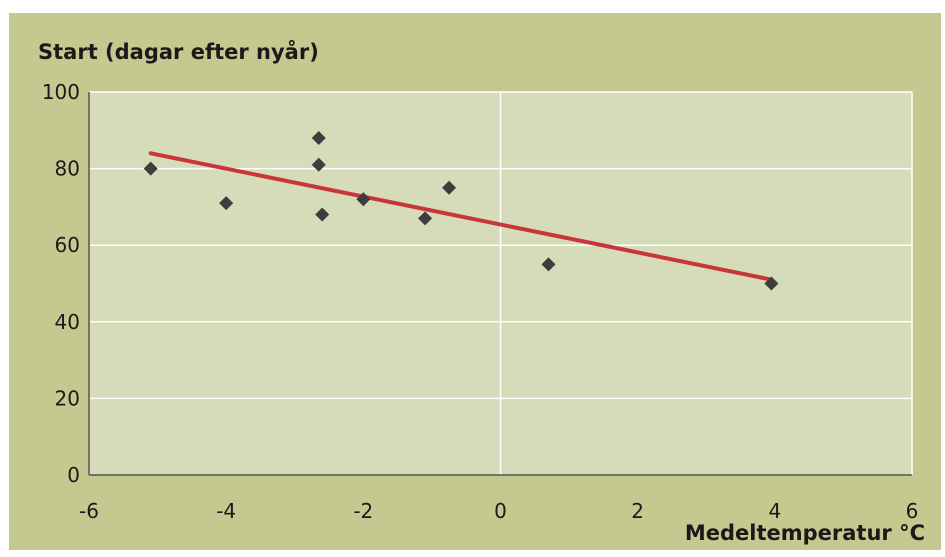 Image resolution: width=945 pixels, height=557 pixels. I want to click on y-tick-label: 60, so click(67, 245).